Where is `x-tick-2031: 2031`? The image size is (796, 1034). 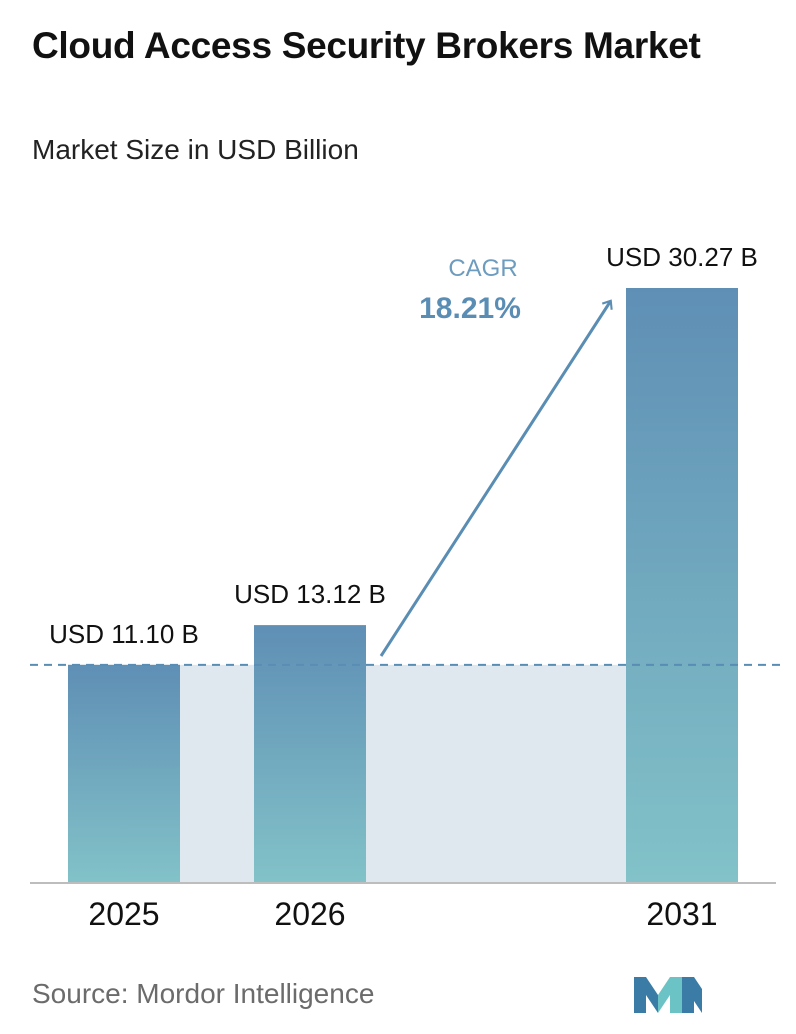 x-tick-2031: 2031 is located at coordinates (681, 914).